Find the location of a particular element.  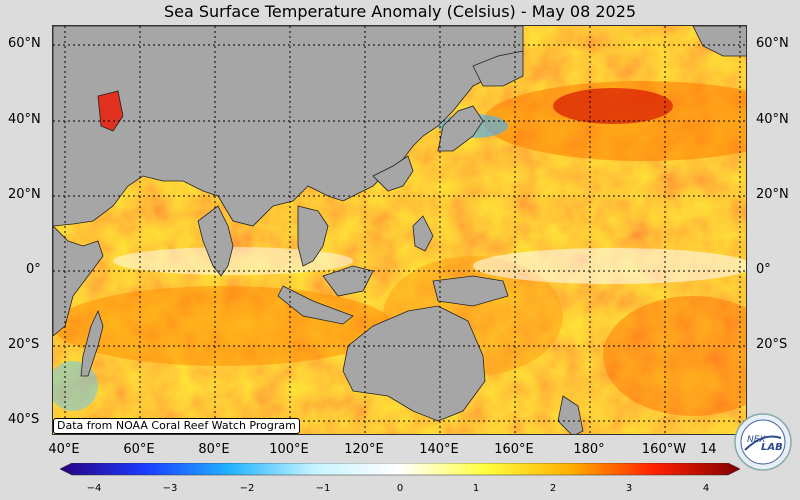

lat-label-eq-right: 0° is located at coordinates (763, 269).